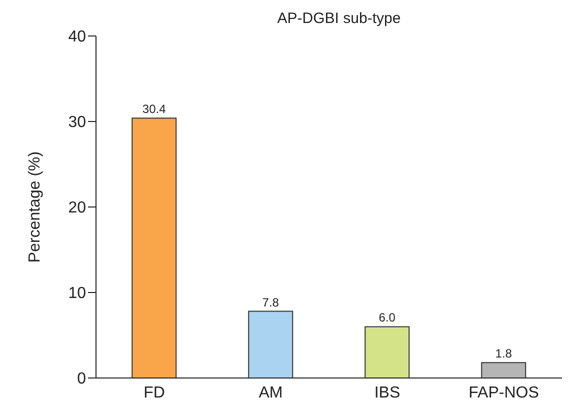  Describe the element at coordinates (154, 393) in the screenshot. I see `x-tick-label: FD` at that location.